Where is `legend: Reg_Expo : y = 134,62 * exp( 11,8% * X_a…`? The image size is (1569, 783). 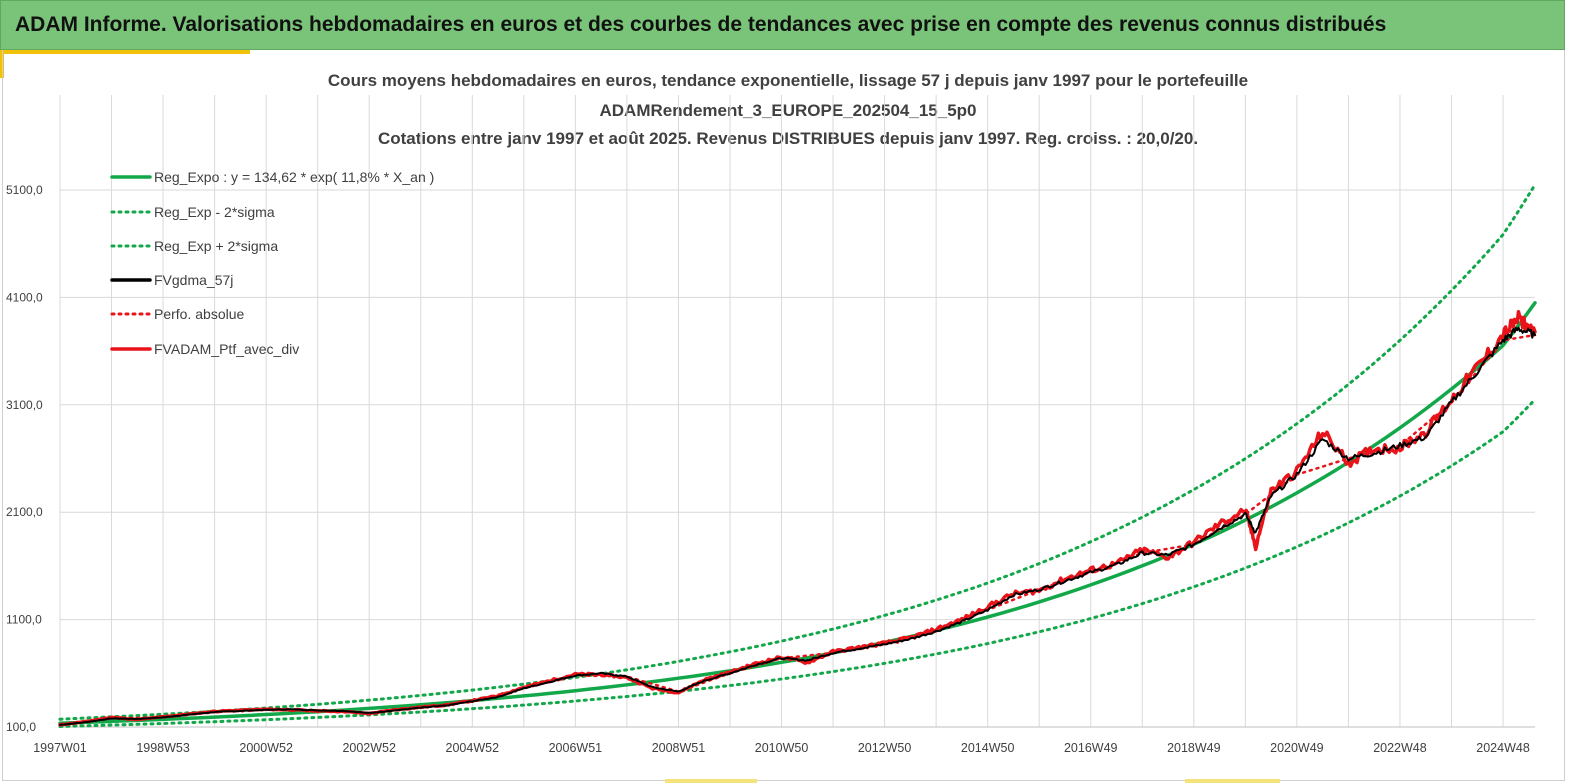 legend: Reg_Expo : y = 134,62 * exp( 11,8% * X_a… is located at coordinates (272, 263).